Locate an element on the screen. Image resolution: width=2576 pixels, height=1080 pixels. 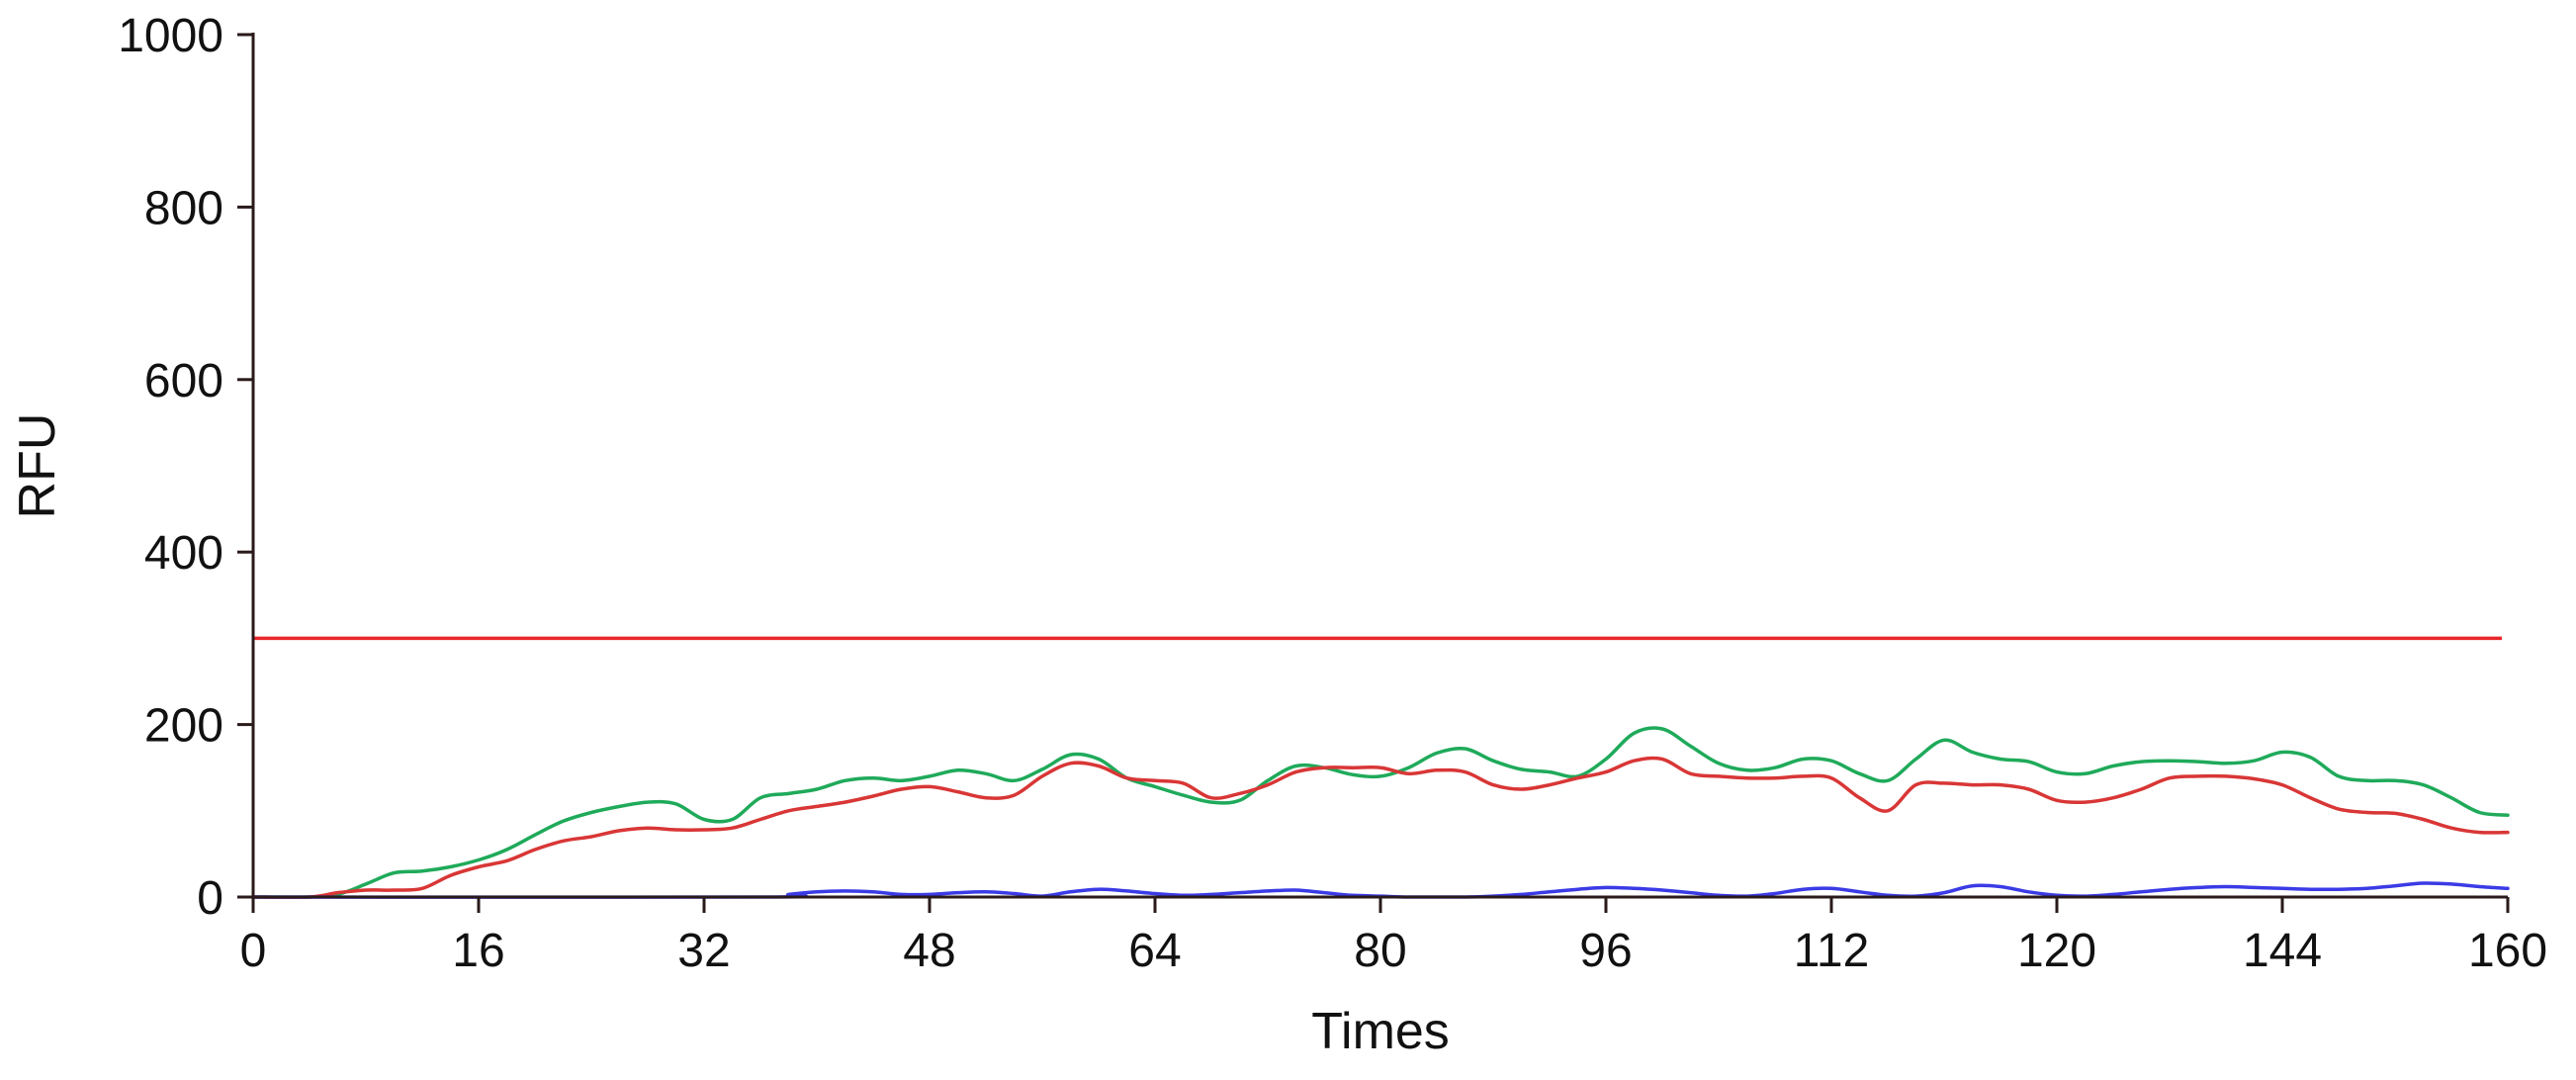
y-tick-label: 400 is located at coordinates (183, 553).